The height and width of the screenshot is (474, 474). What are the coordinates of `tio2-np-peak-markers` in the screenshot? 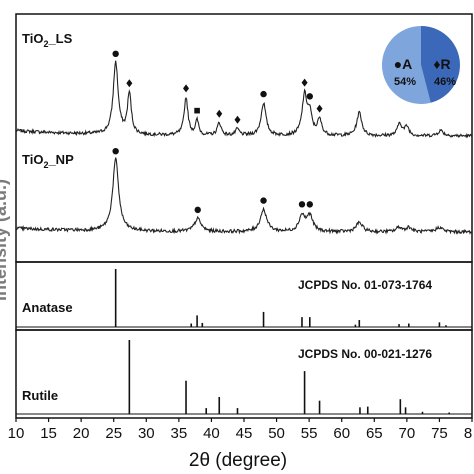 It's located at (212, 180).